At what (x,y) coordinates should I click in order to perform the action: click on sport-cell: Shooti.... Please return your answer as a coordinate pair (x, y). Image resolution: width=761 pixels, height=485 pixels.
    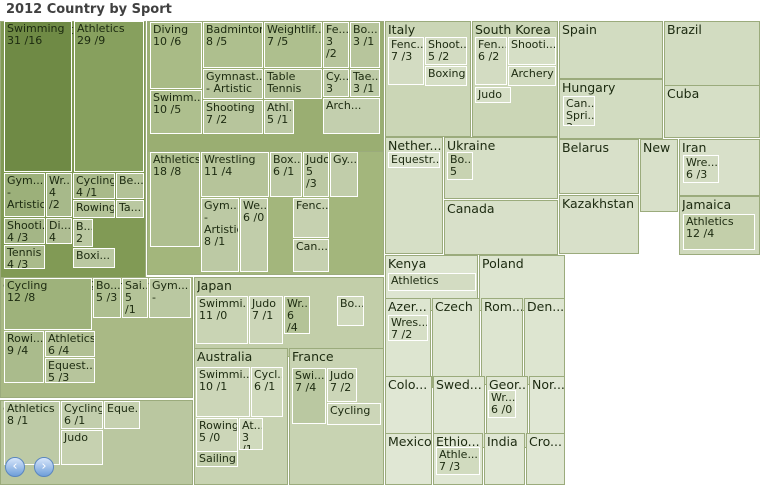
    Looking at the image, I should click on (532, 51).